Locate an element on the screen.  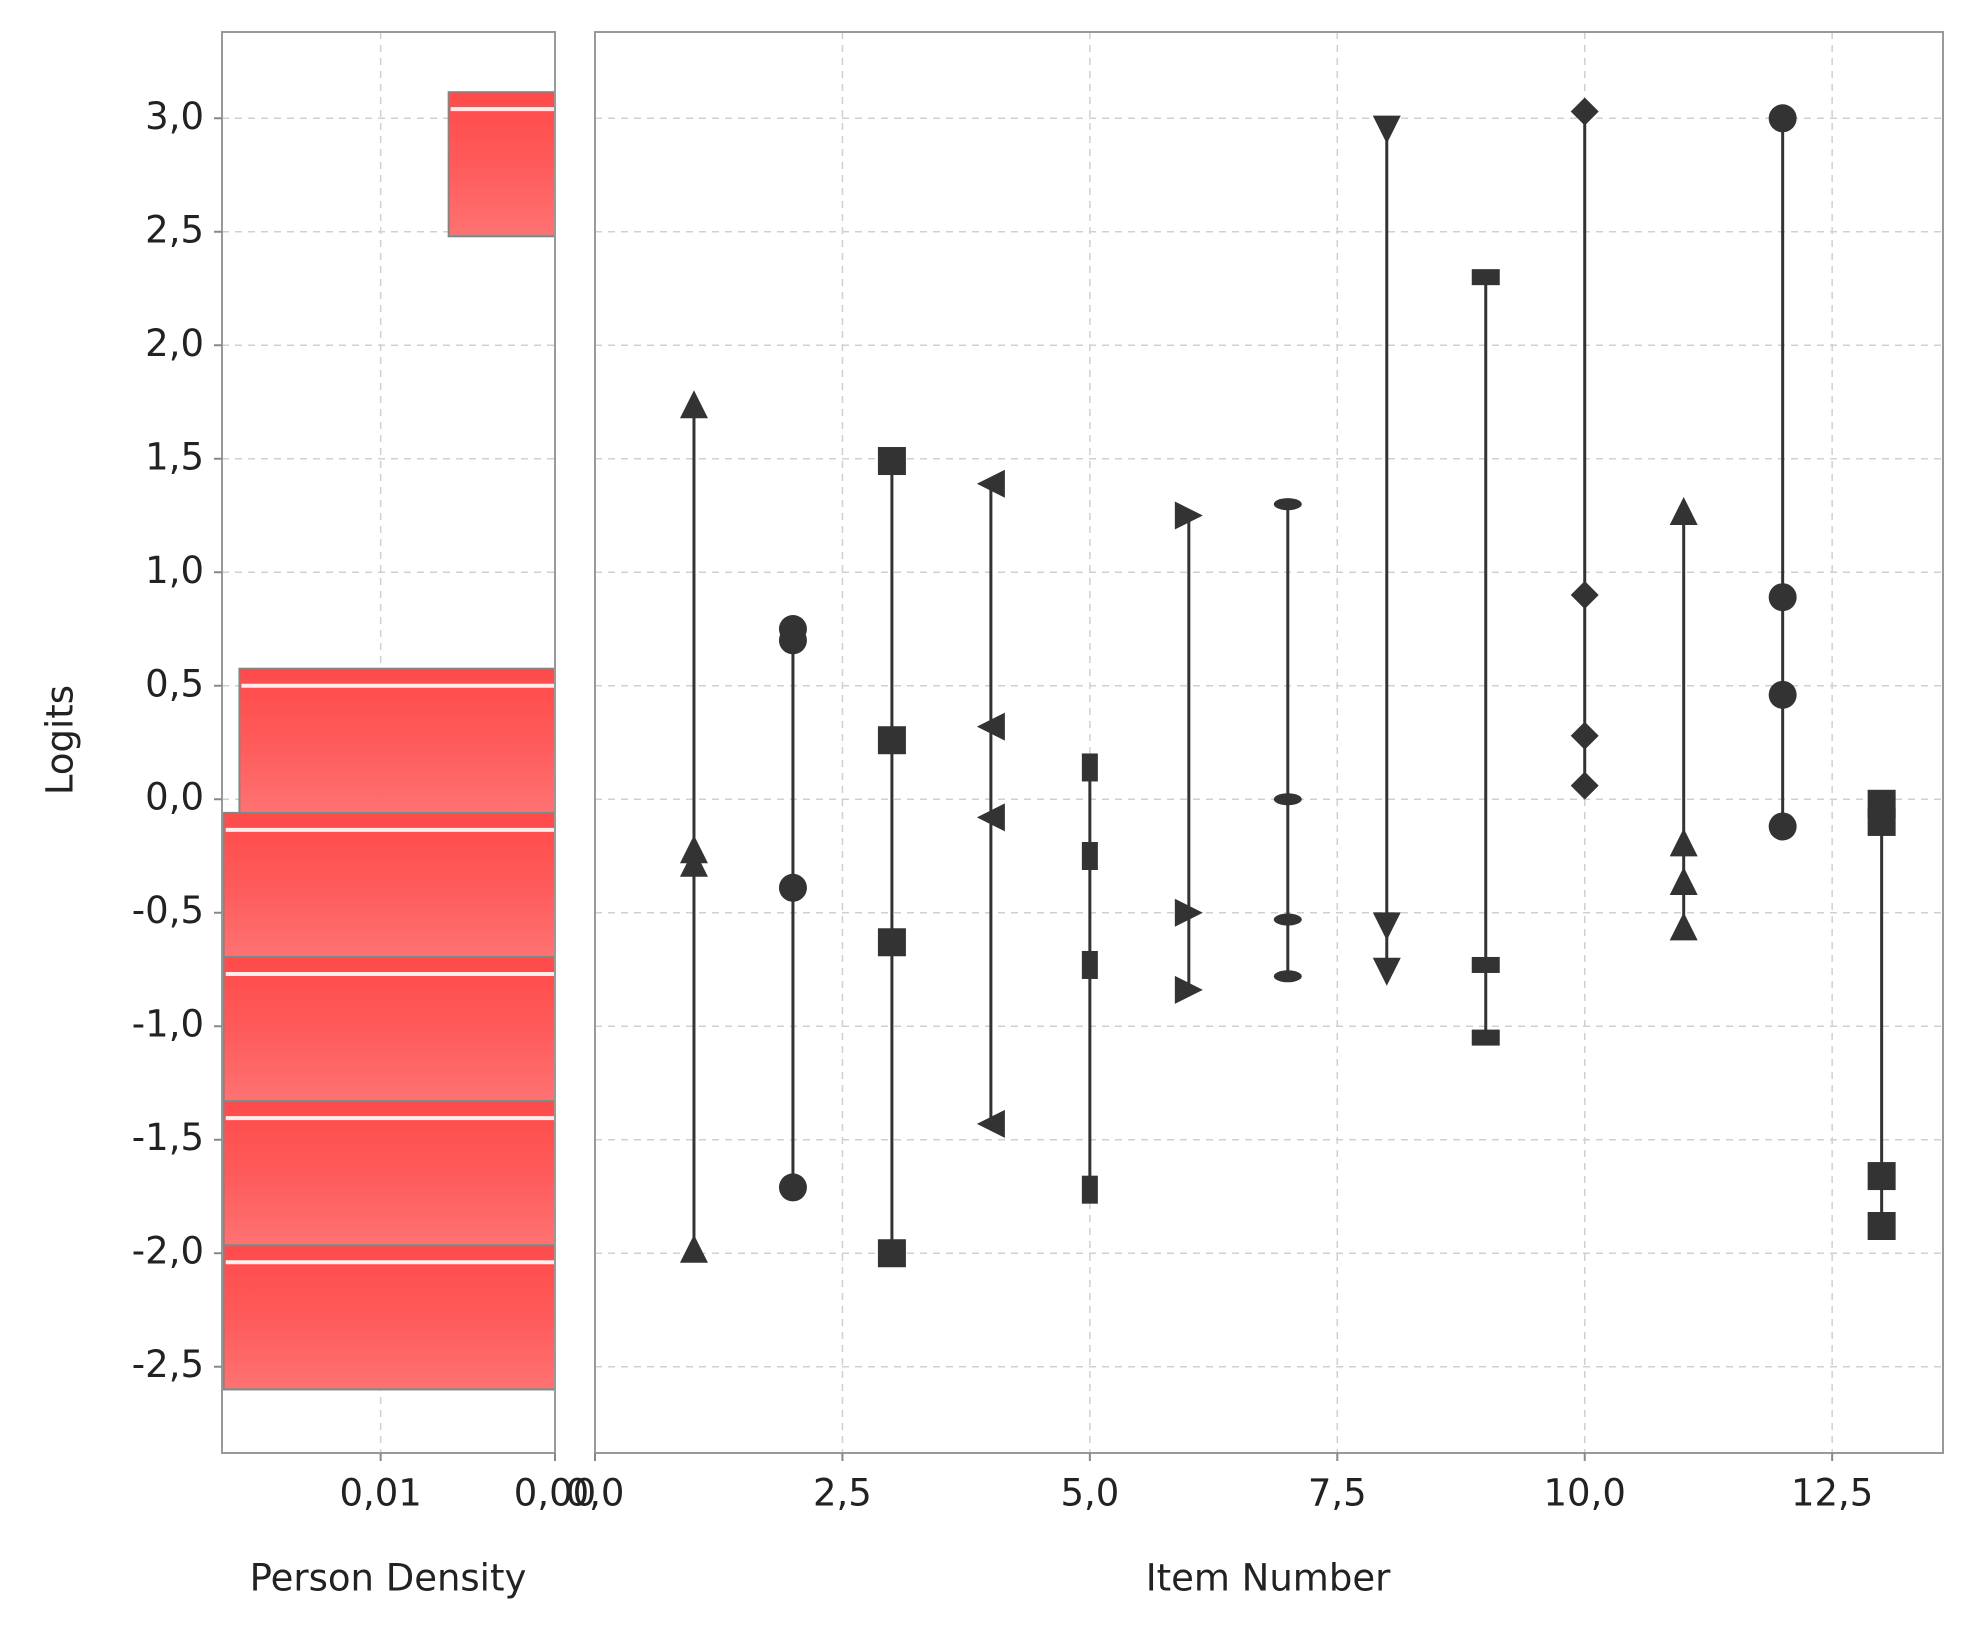
y-tick-label: 2,5 is located at coordinates (174, 229).